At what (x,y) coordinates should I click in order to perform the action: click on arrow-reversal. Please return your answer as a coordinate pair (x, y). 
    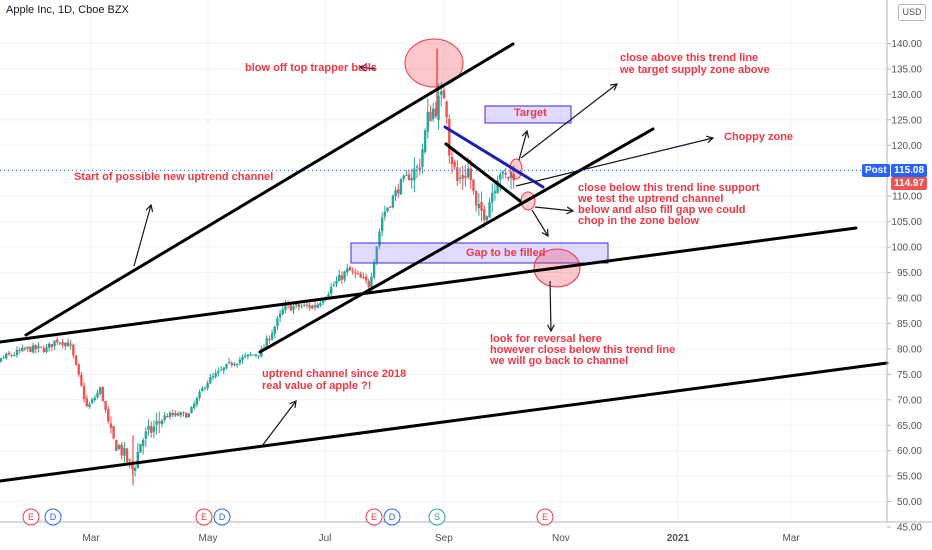
    Looking at the image, I should click on (550, 306).